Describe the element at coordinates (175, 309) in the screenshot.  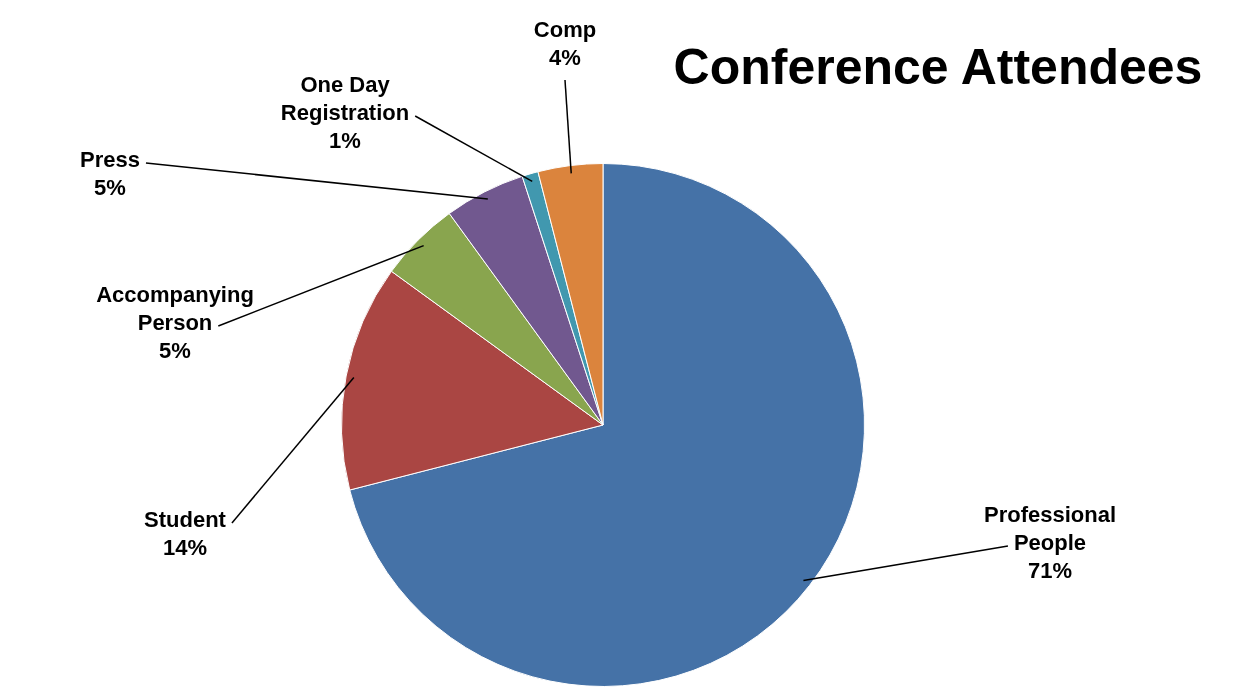
I see `slice-label: Accompanying Person` at that location.